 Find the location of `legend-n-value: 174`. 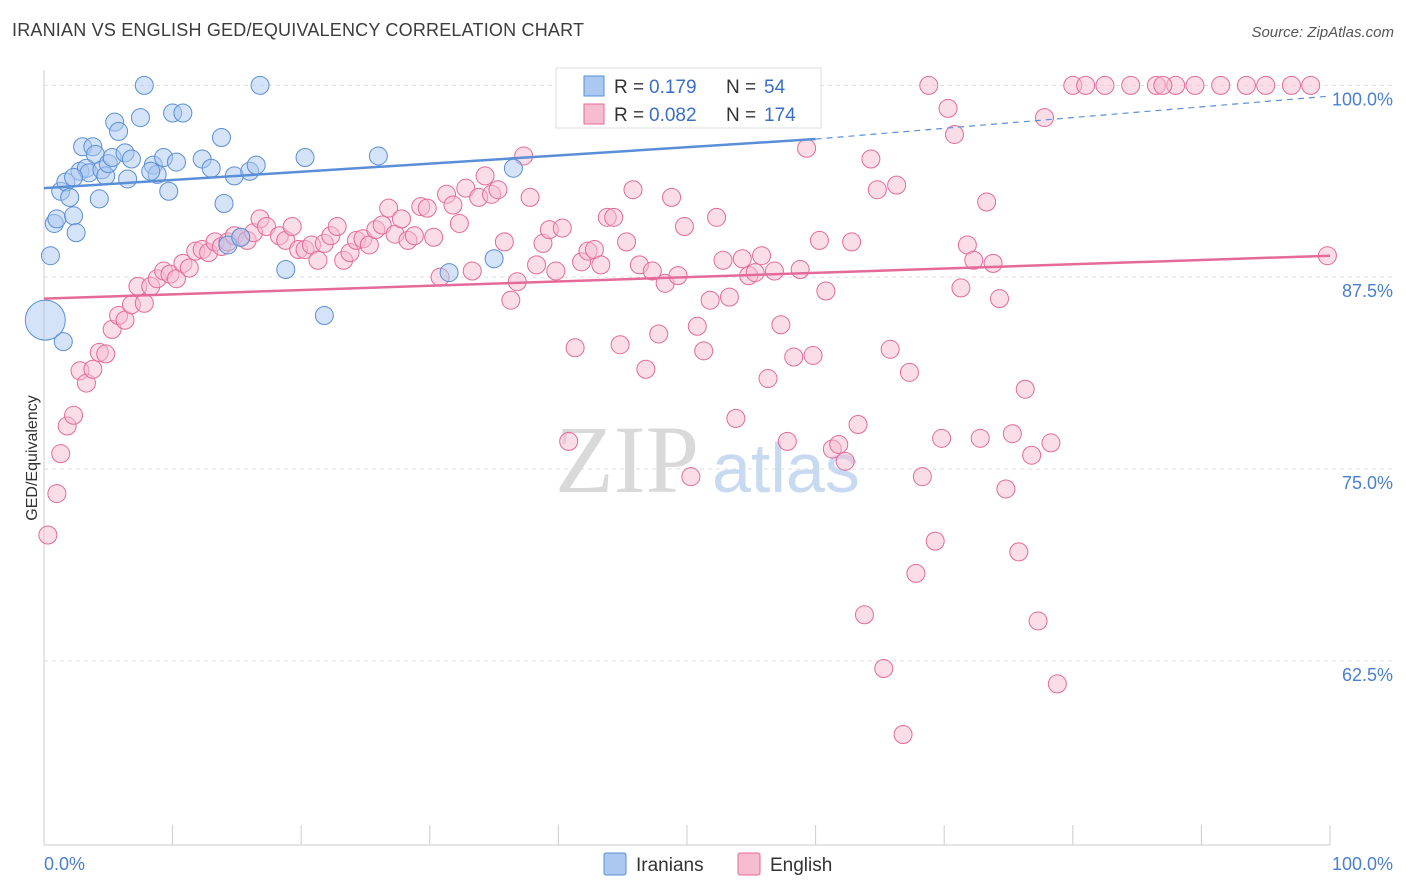

legend-n-value: 174 is located at coordinates (780, 115).